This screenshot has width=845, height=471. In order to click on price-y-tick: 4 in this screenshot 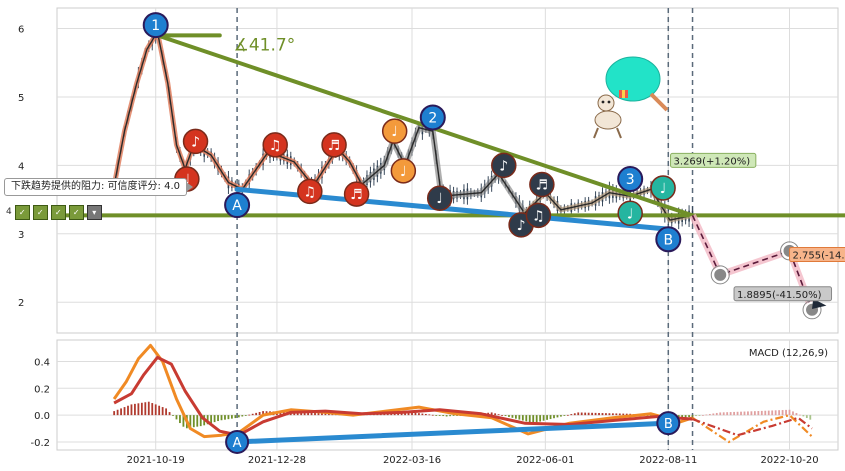, I will do `click(21, 166)`.